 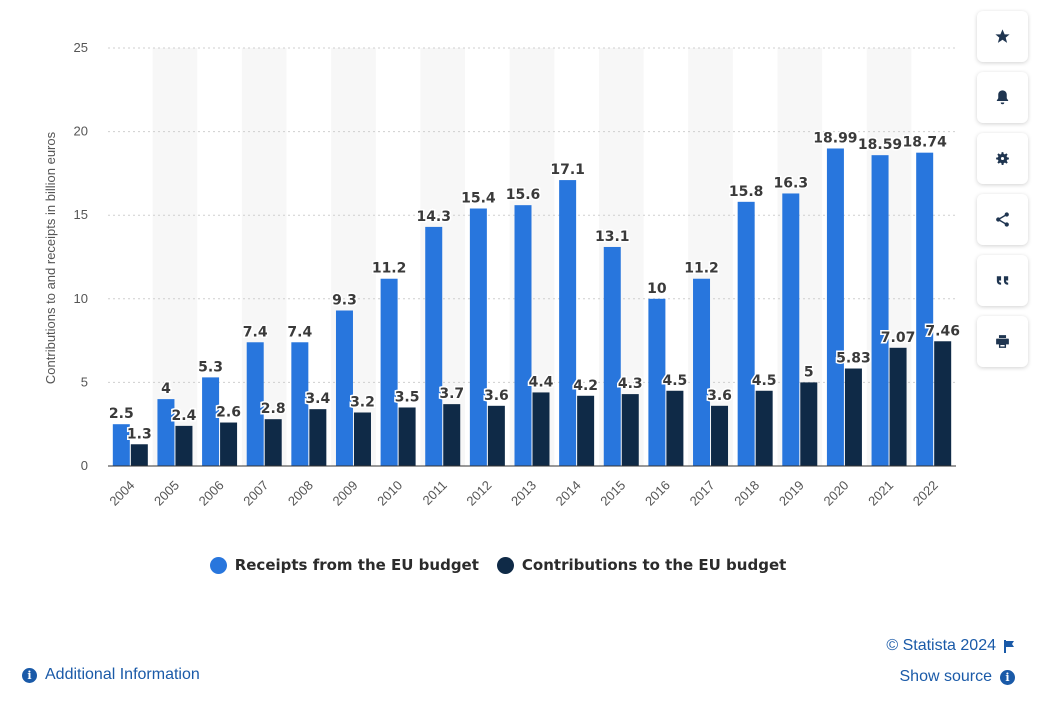 What do you see at coordinates (81, 131) in the screenshot?
I see `y-tick-label: 20` at bounding box center [81, 131].